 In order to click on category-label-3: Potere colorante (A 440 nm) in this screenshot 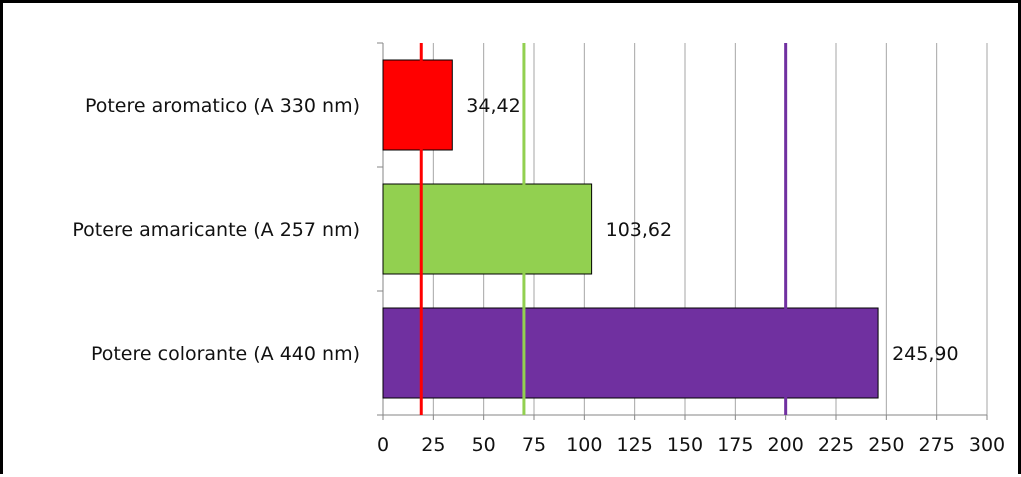, I will do `click(225, 354)`.